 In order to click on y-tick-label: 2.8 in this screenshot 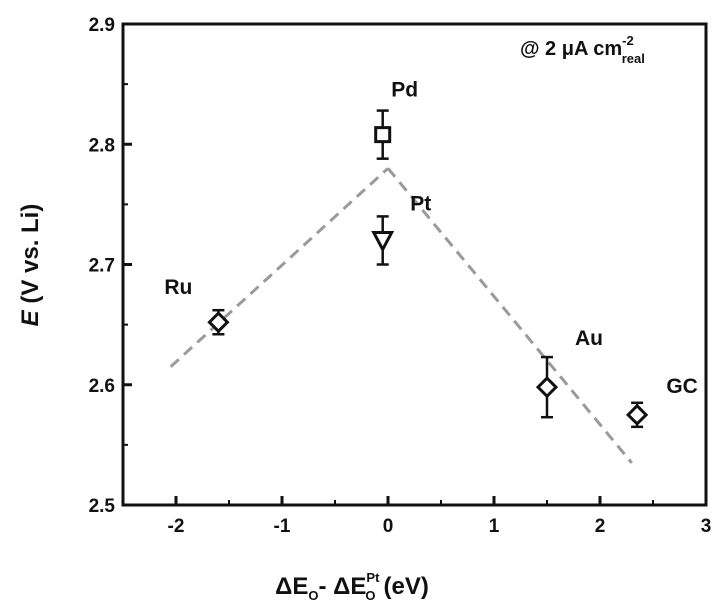, I will do `click(102, 145)`.